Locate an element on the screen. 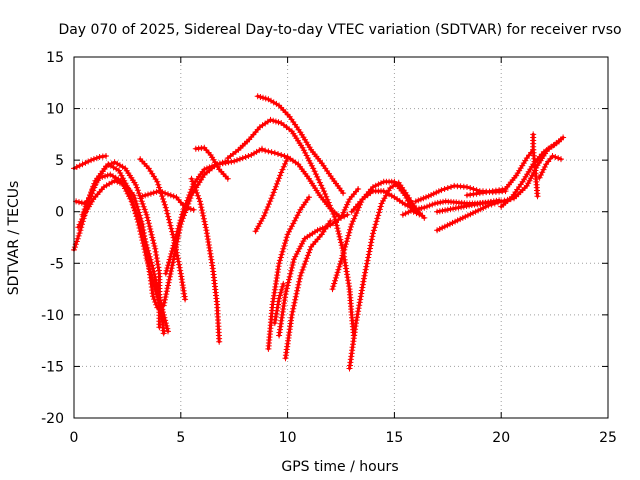 This screenshot has width=640, height=480. series-s25 is located at coordinates (464, 207).